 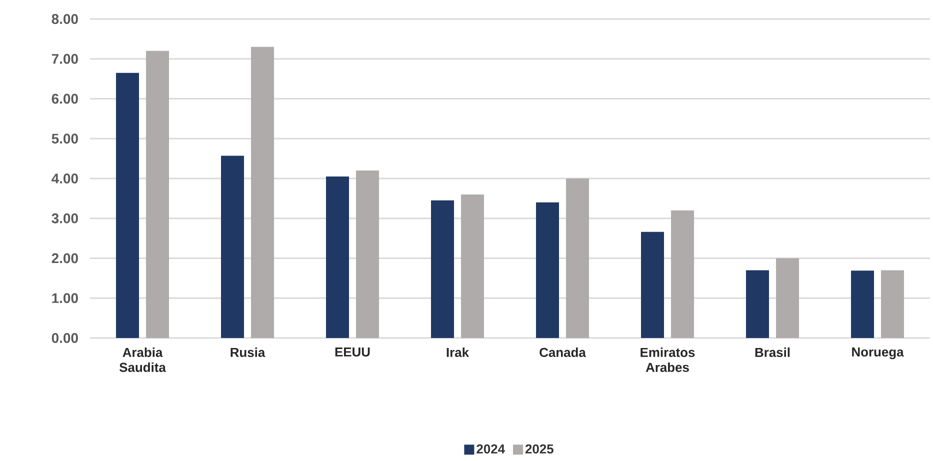 What do you see at coordinates (352, 352) in the screenshot?
I see `x-tick-label: EEUU` at bounding box center [352, 352].